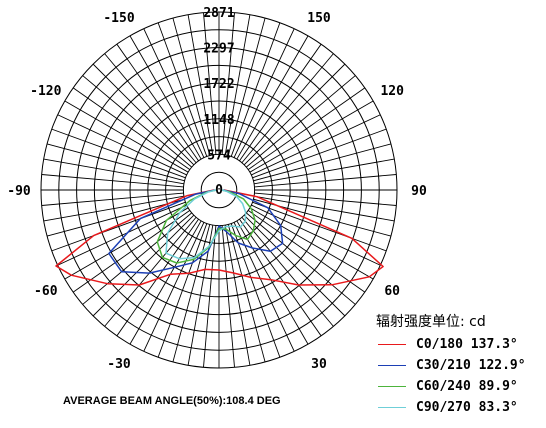  Describe the element at coordinates (319, 18) in the screenshot. I see `angle-label: 150` at that location.